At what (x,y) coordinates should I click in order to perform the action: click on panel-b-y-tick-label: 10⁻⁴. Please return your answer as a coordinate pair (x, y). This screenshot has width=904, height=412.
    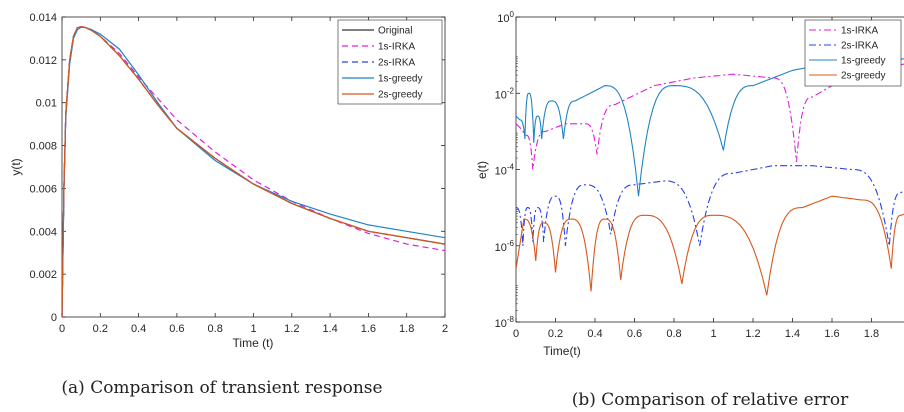
    Looking at the image, I should click on (505, 170).